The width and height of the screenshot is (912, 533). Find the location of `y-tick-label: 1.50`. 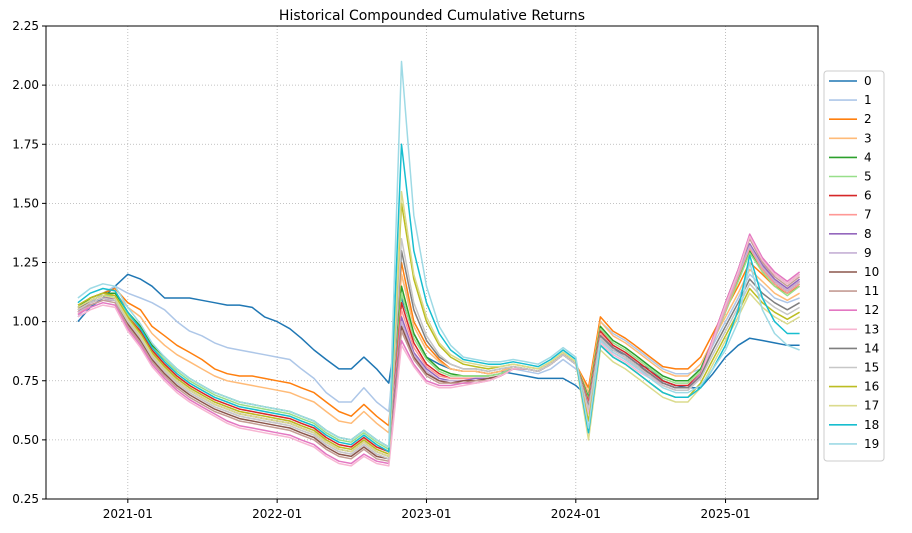

y-tick-label: 1.50 is located at coordinates (25, 203).